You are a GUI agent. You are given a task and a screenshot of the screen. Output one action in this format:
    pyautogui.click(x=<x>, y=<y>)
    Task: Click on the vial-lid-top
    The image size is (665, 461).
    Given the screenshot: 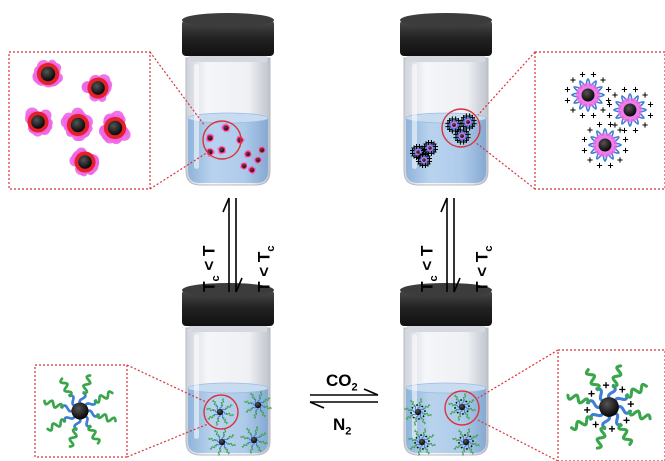 What is the action you would take?
    pyautogui.click(x=446, y=290)
    